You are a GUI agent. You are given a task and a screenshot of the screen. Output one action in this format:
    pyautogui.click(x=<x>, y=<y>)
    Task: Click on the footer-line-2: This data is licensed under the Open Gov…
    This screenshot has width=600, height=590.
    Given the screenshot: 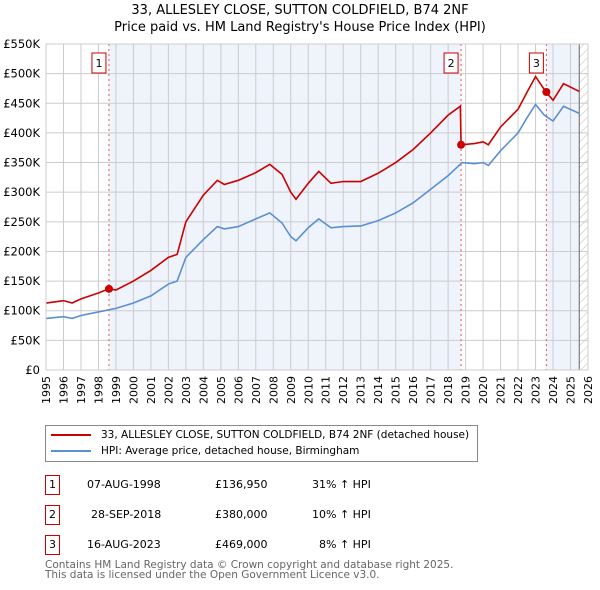 What is the action you would take?
    pyautogui.click(x=212, y=575)
    